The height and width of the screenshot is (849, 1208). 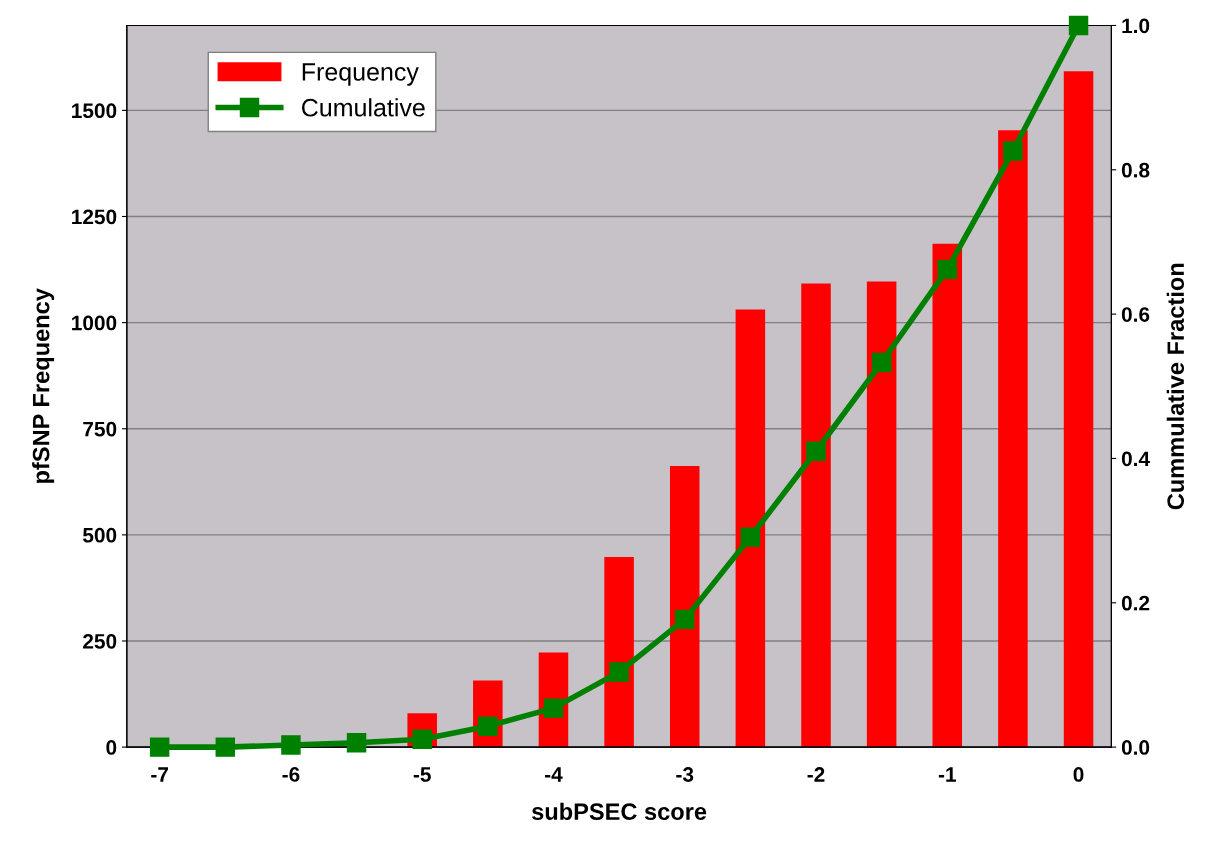 What do you see at coordinates (685, 774) in the screenshot?
I see `x-tick-label: -3` at bounding box center [685, 774].